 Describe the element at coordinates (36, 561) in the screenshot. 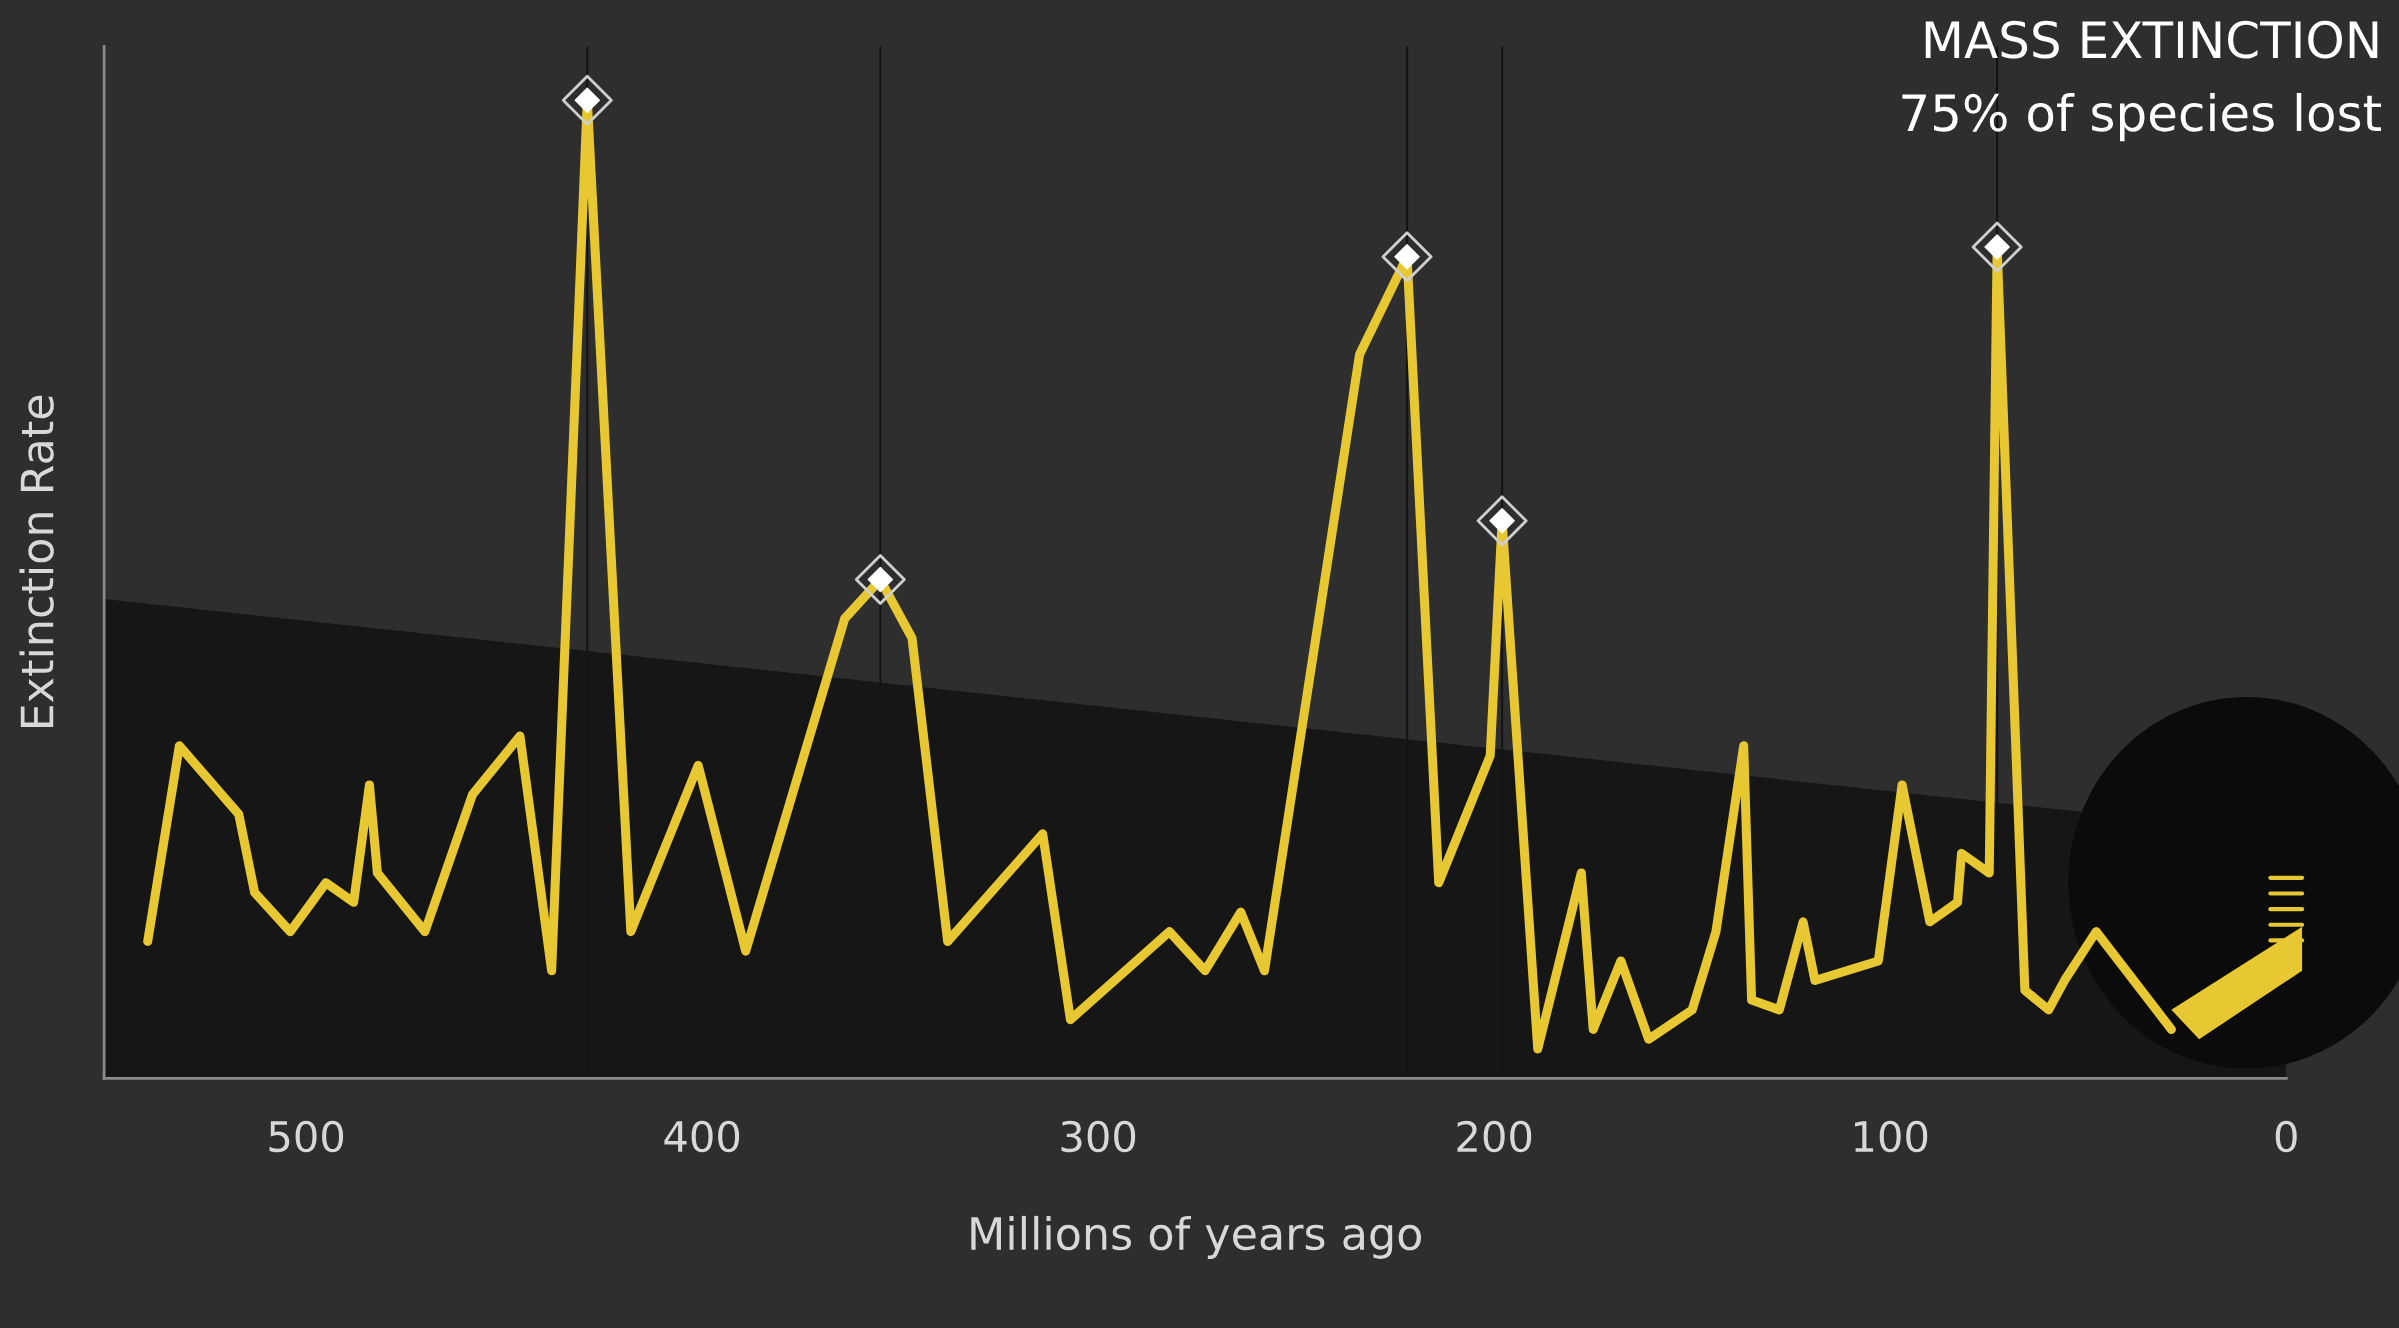

I see `y-axis-title: Extinction Rate` at that location.